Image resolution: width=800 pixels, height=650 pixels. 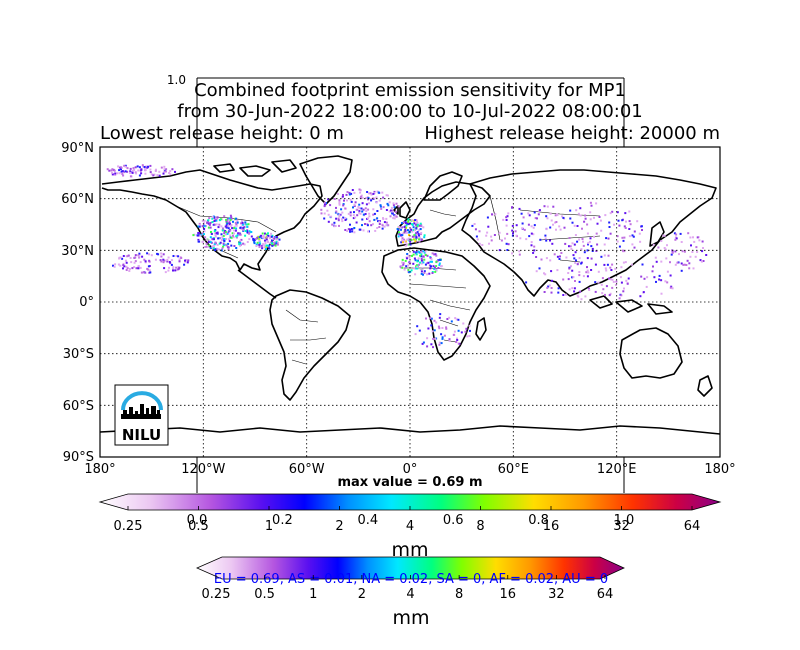 What do you see at coordinates (411, 520) in the screenshot?
I see `colorbar-main-overlay-ticks: 0.0 0.2 0.4 0.6 0.8 1.0` at bounding box center [411, 520].